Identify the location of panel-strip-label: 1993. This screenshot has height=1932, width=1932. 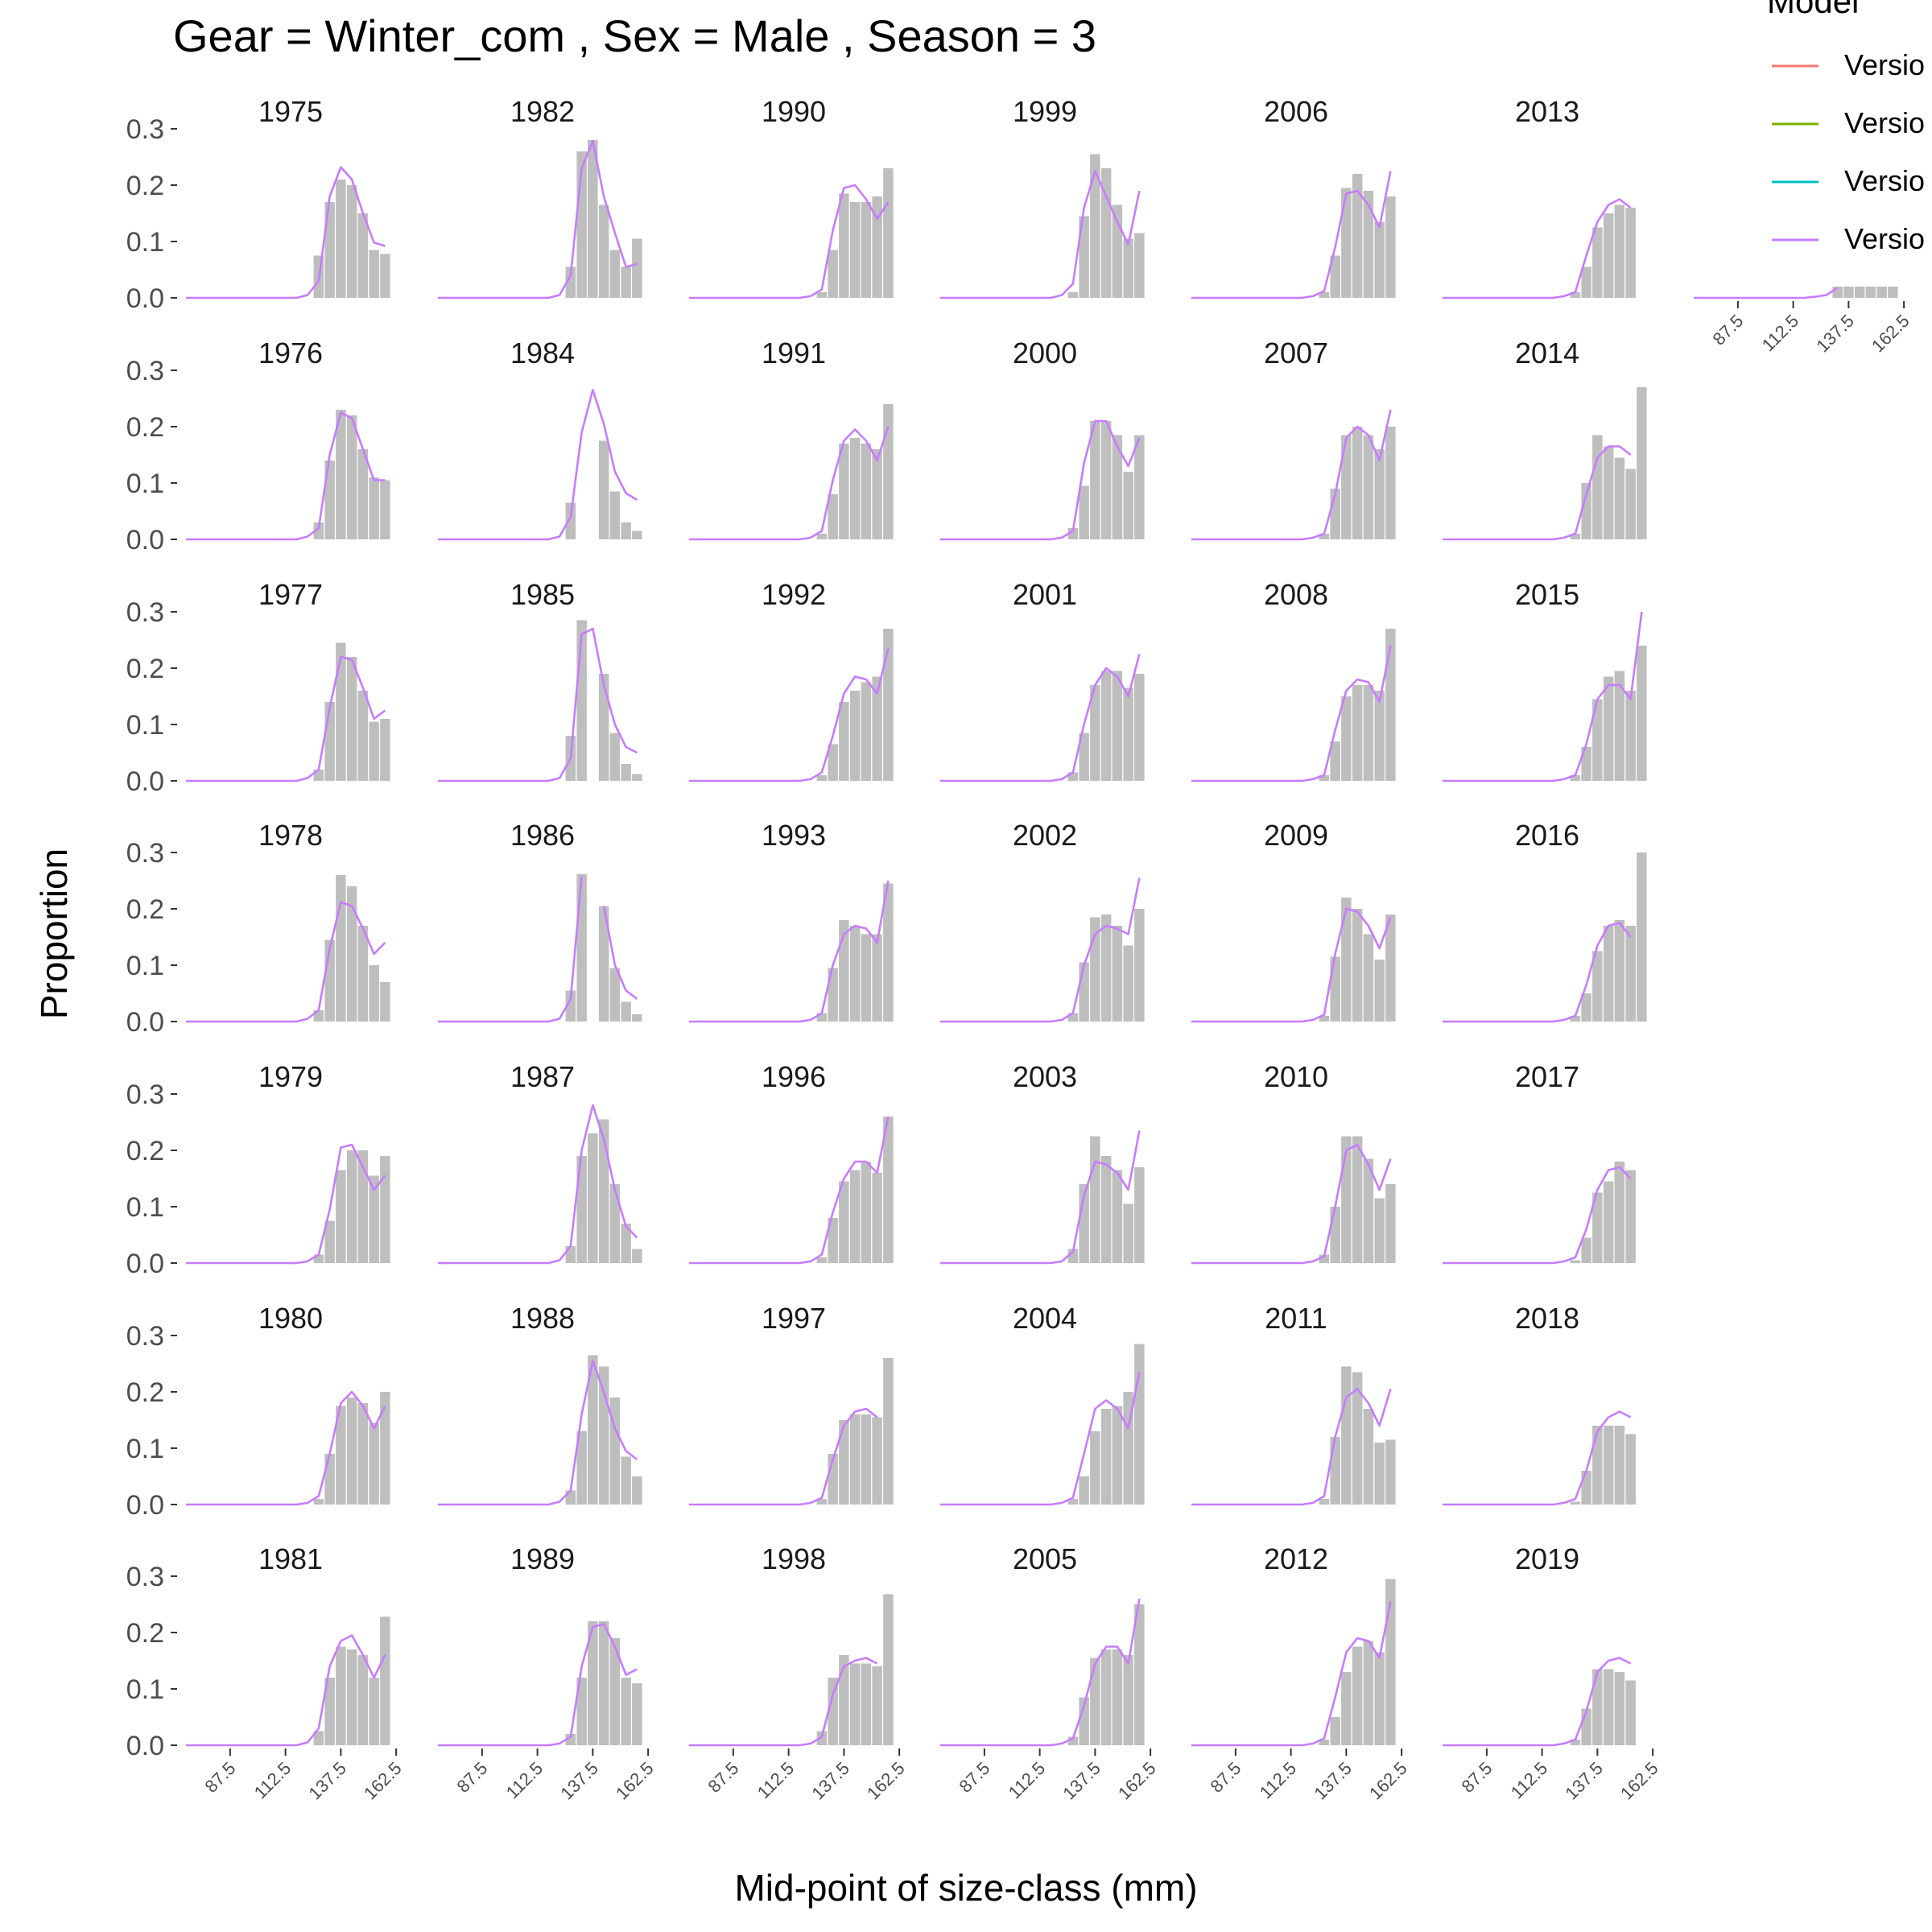
(794, 835).